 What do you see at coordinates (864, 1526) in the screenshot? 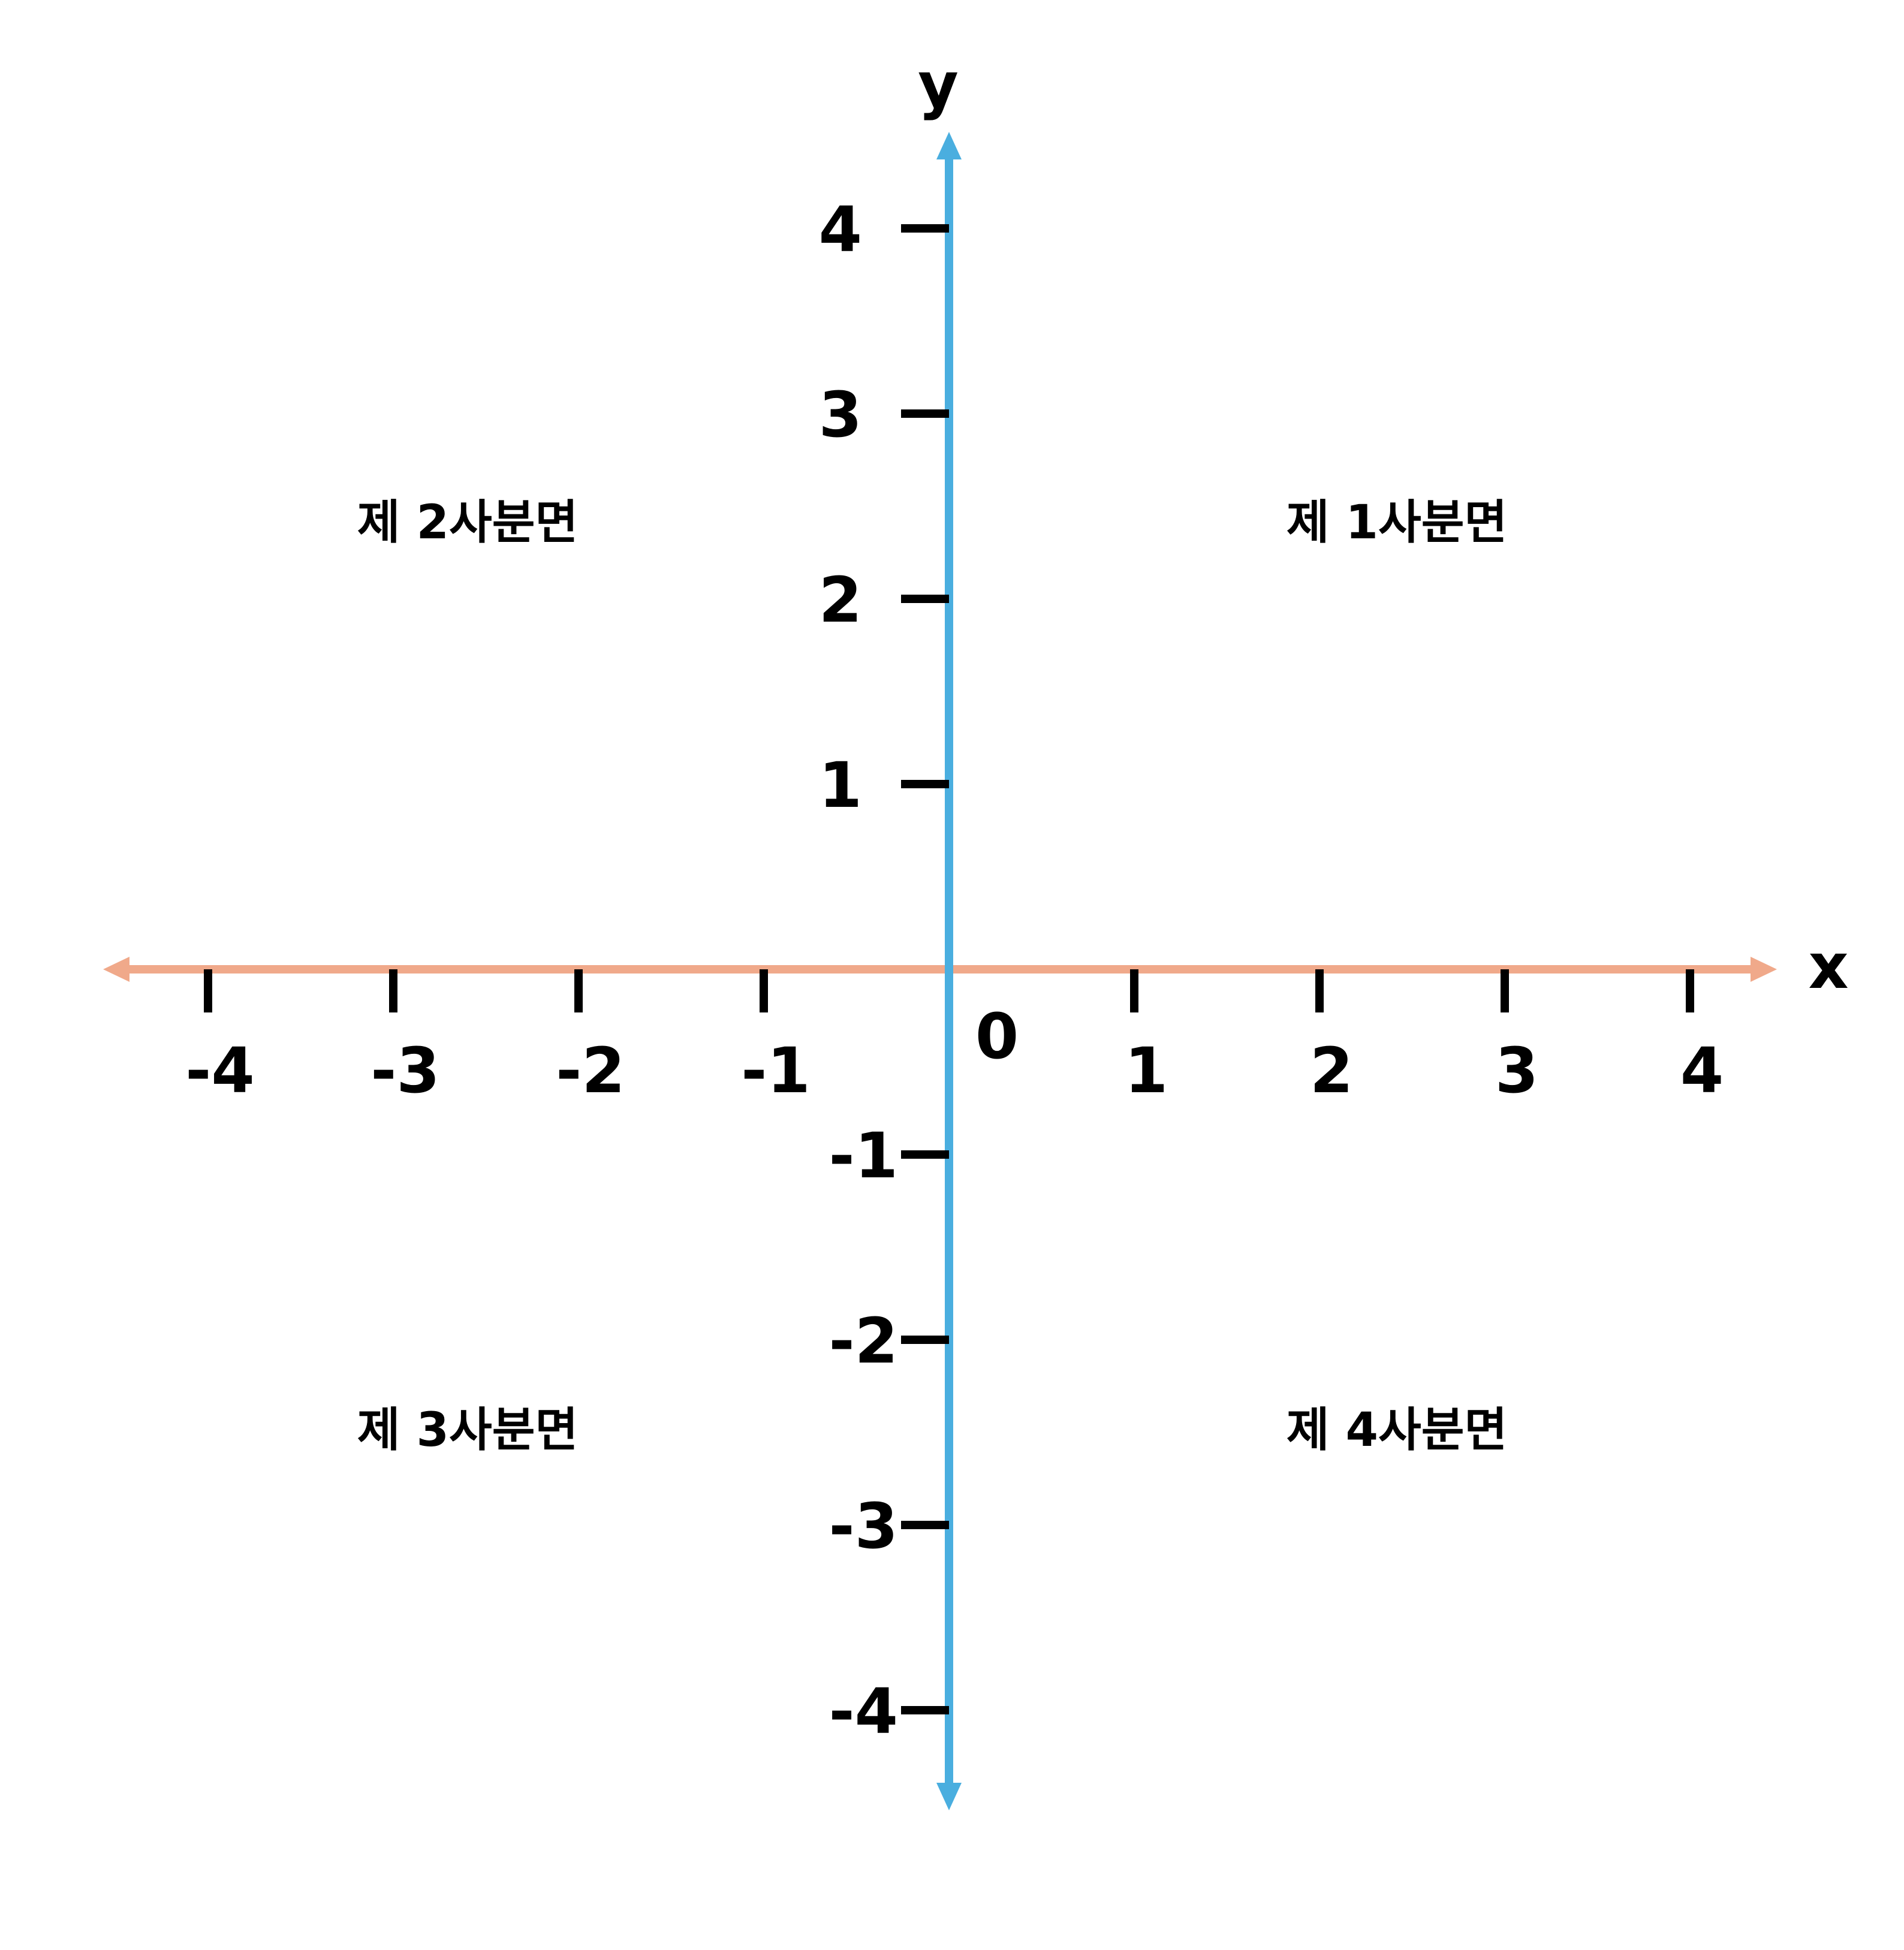
I see `y-tick-label: -3` at bounding box center [864, 1526].